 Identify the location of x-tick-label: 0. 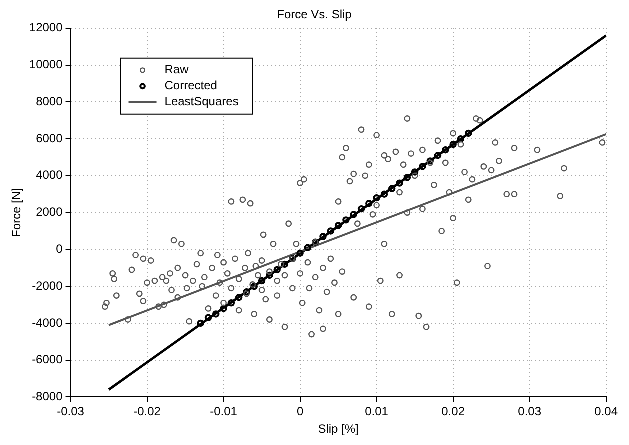
(300, 411).